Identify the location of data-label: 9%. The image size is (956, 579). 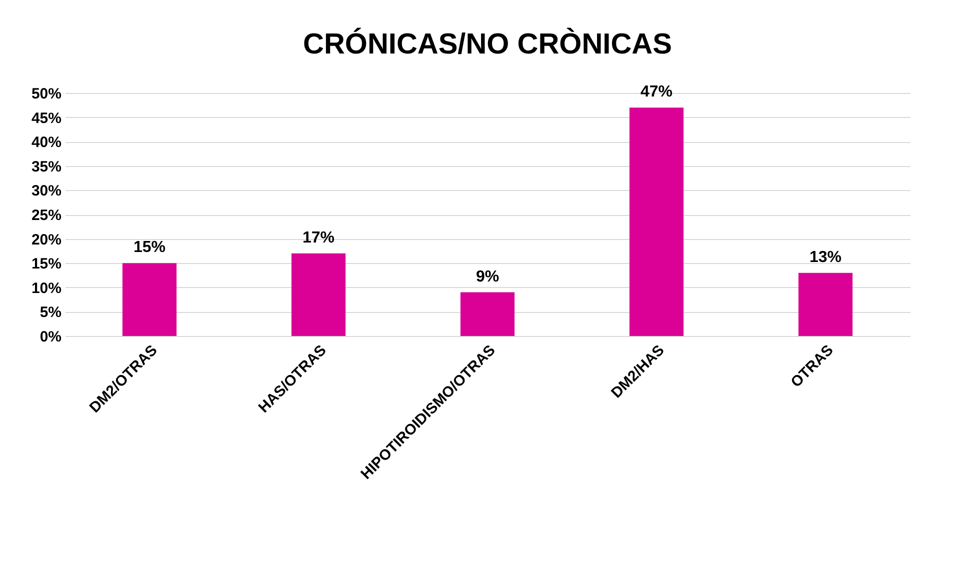
(488, 277).